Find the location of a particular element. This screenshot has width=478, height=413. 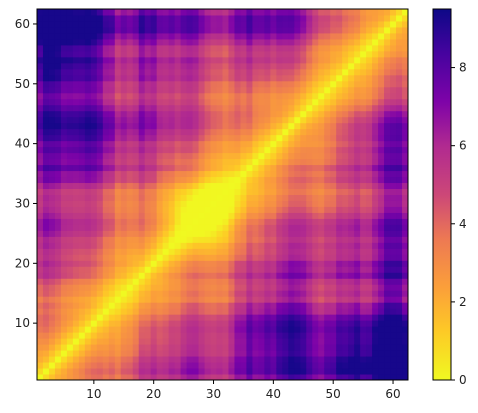

y-tick-label: 60 is located at coordinates (22, 24).